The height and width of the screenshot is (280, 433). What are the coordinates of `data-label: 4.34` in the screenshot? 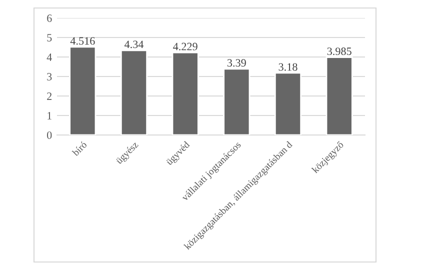 It's located at (134, 44).